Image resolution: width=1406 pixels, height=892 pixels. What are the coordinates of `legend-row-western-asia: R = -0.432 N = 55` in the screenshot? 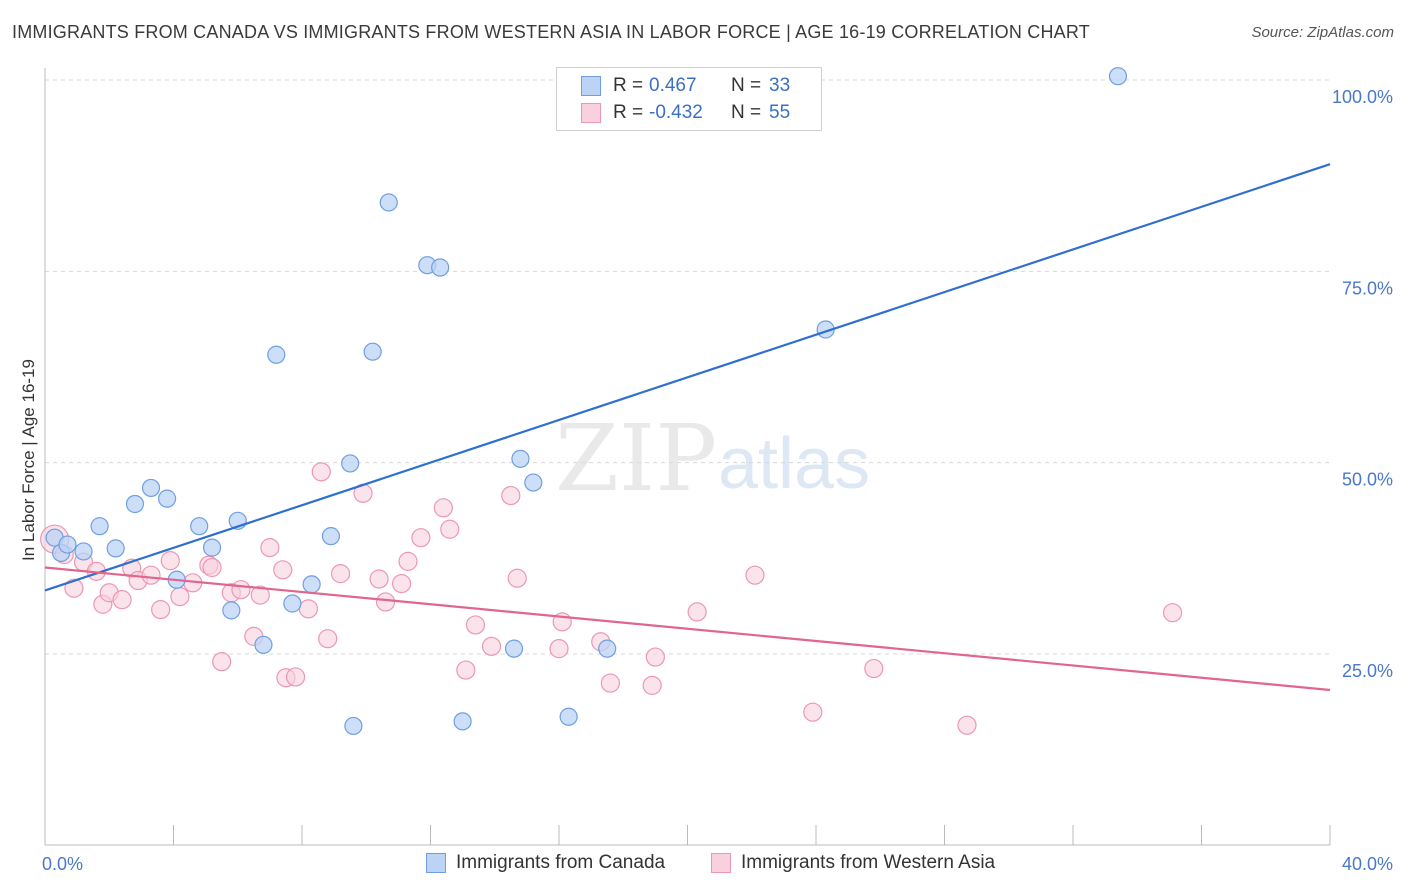 It's located at (685, 113).